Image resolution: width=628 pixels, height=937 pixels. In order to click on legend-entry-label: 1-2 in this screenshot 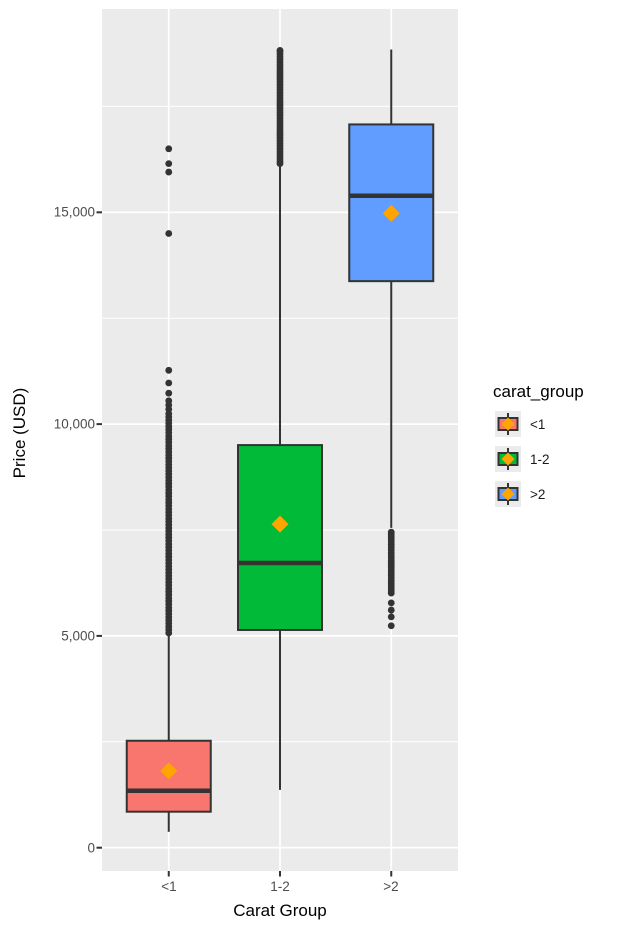, I will do `click(540, 459)`.